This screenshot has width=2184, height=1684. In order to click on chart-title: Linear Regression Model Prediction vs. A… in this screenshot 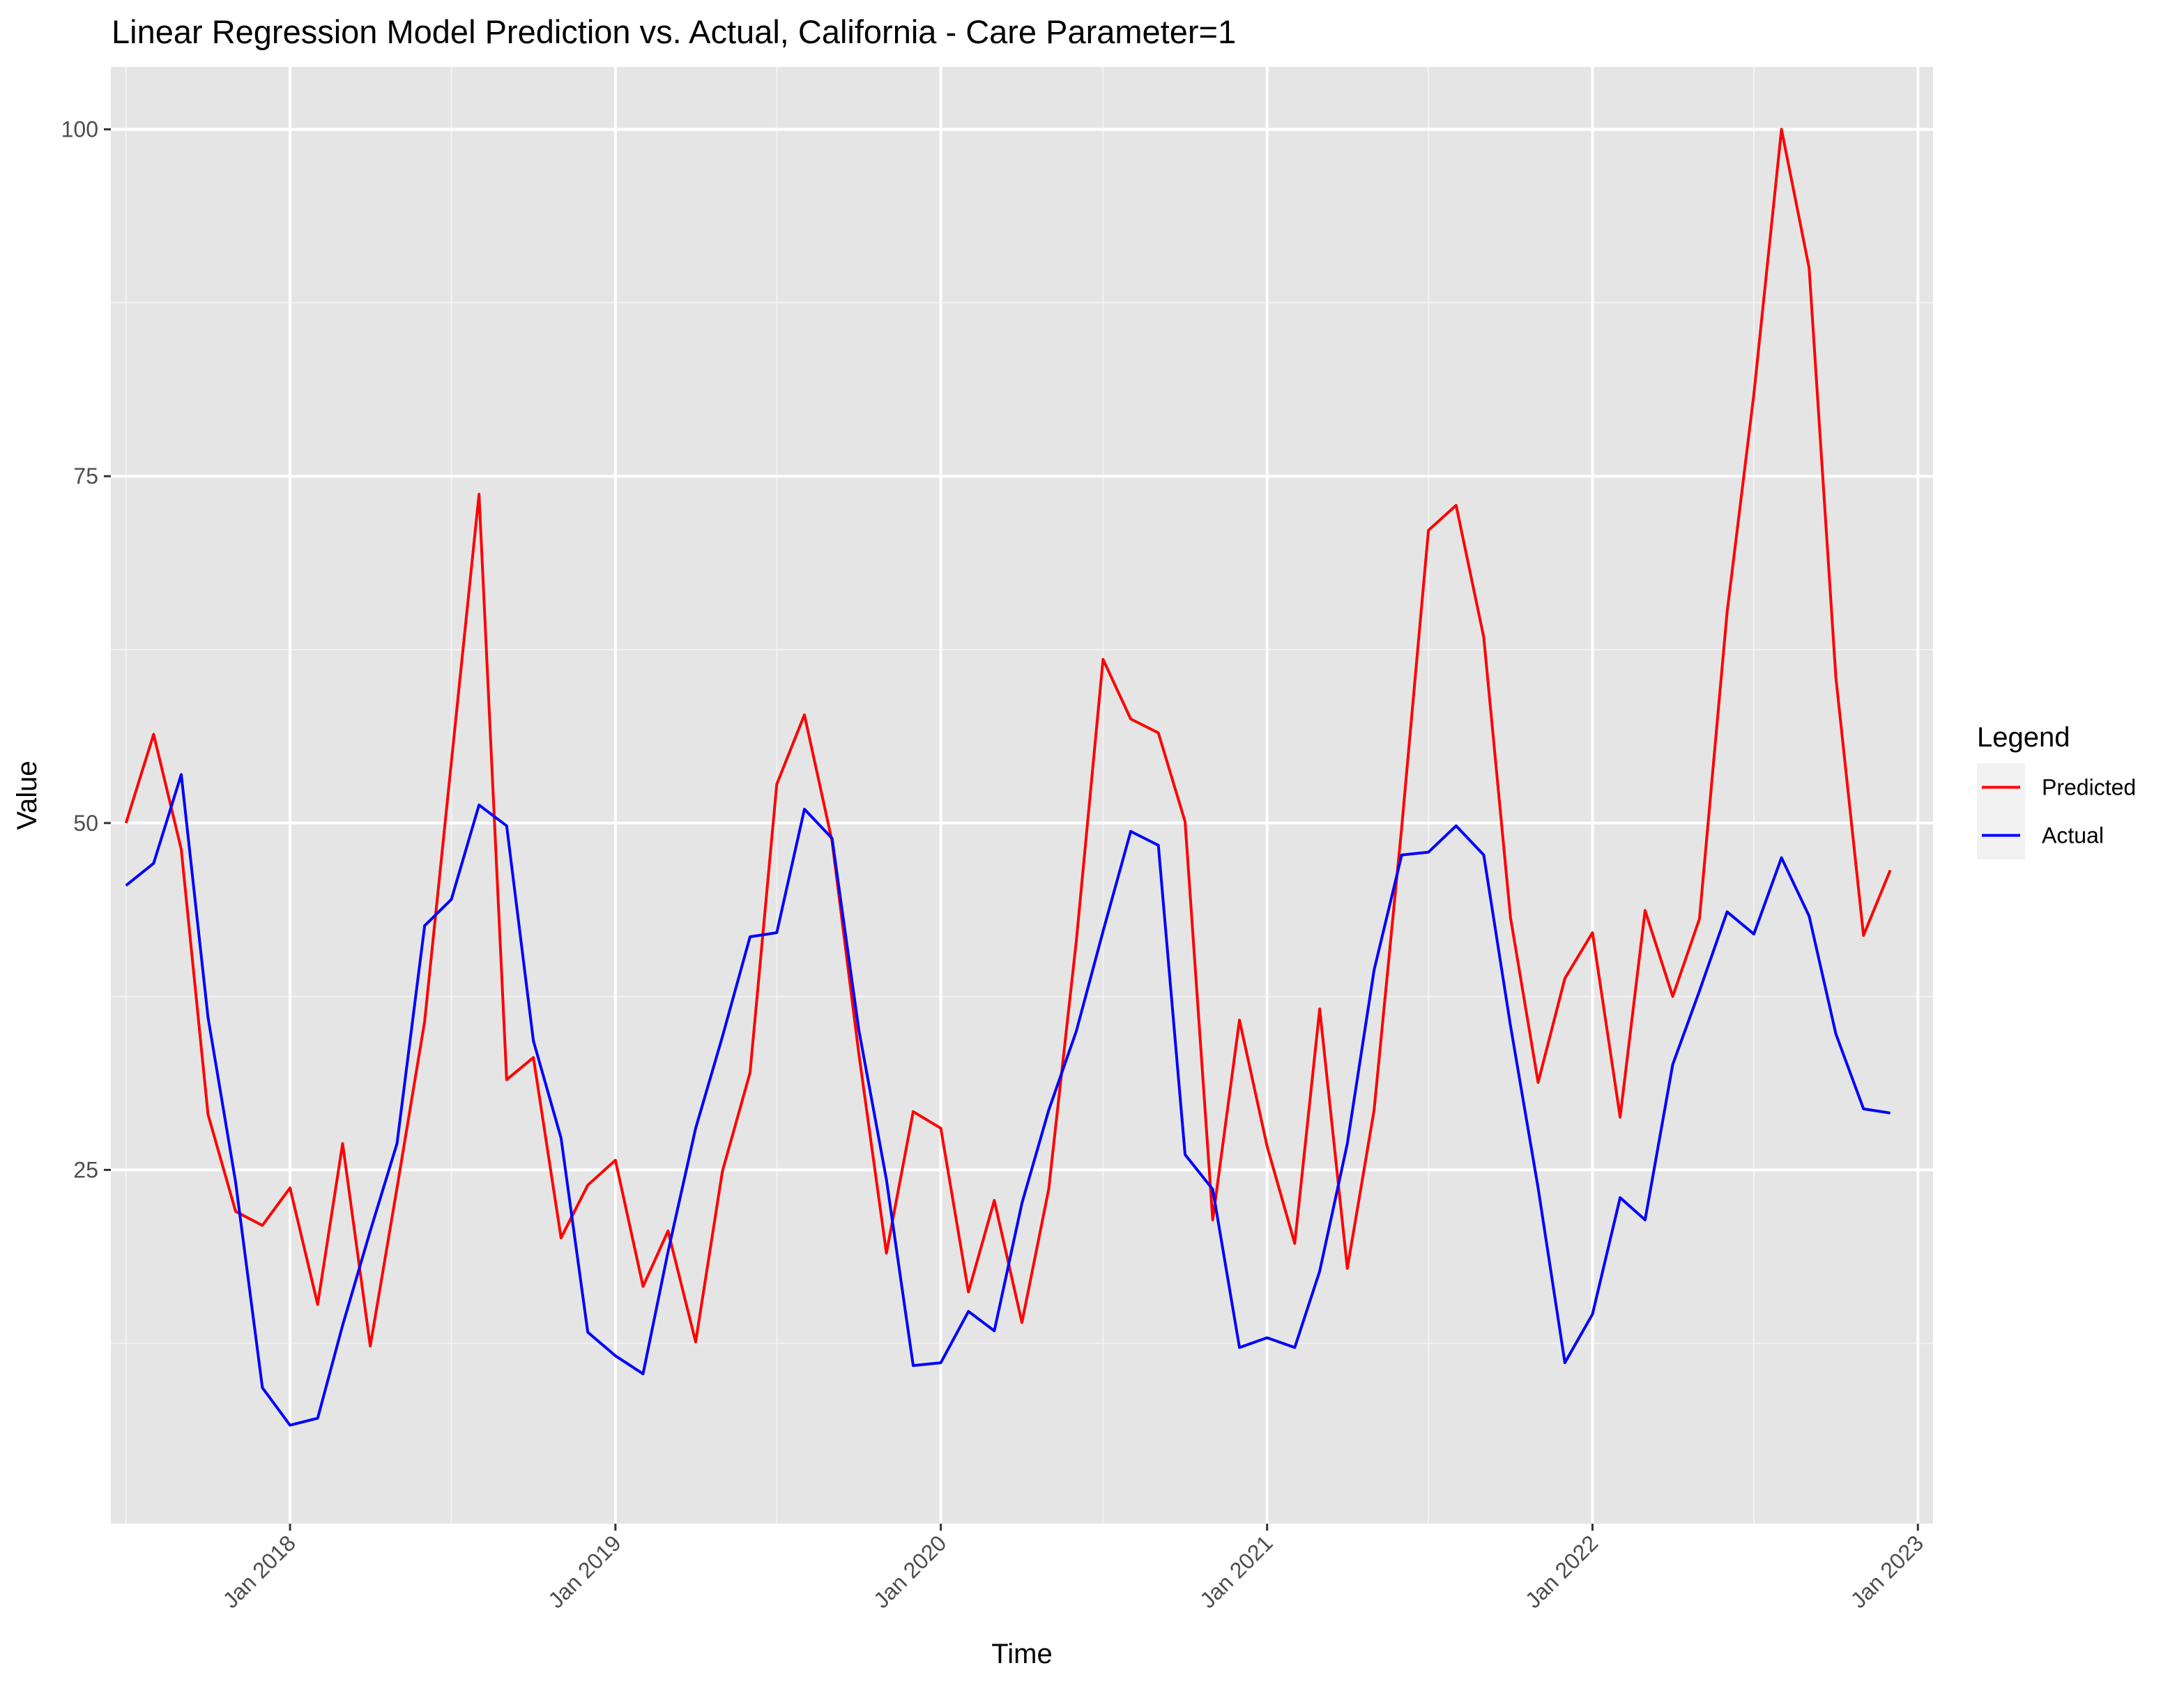, I will do `click(674, 31)`.